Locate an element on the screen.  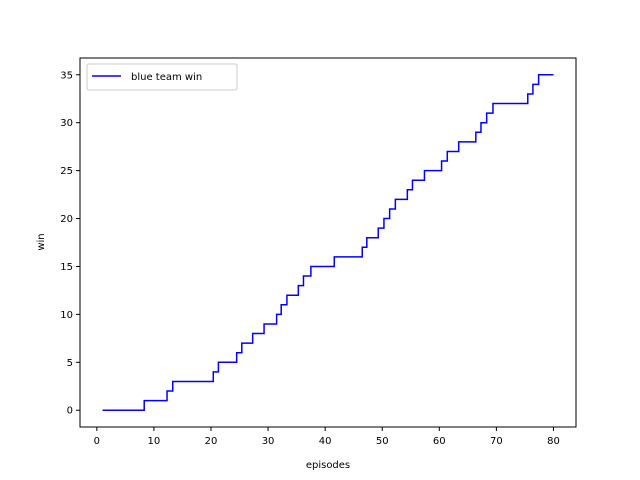
legend-label: blue team win is located at coordinates (166, 77).